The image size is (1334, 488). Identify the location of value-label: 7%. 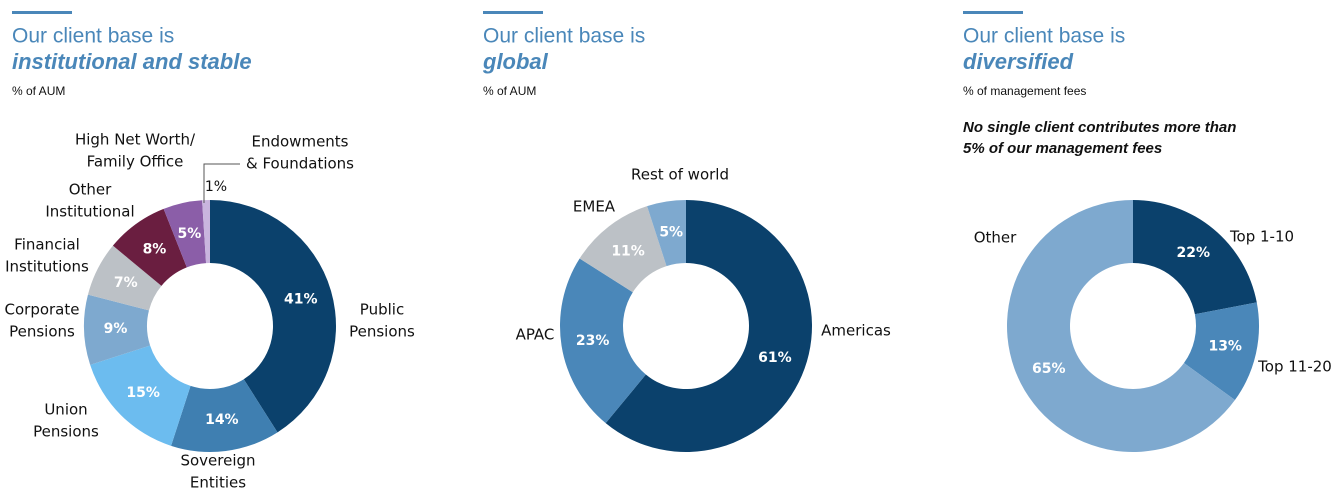
(126, 283).